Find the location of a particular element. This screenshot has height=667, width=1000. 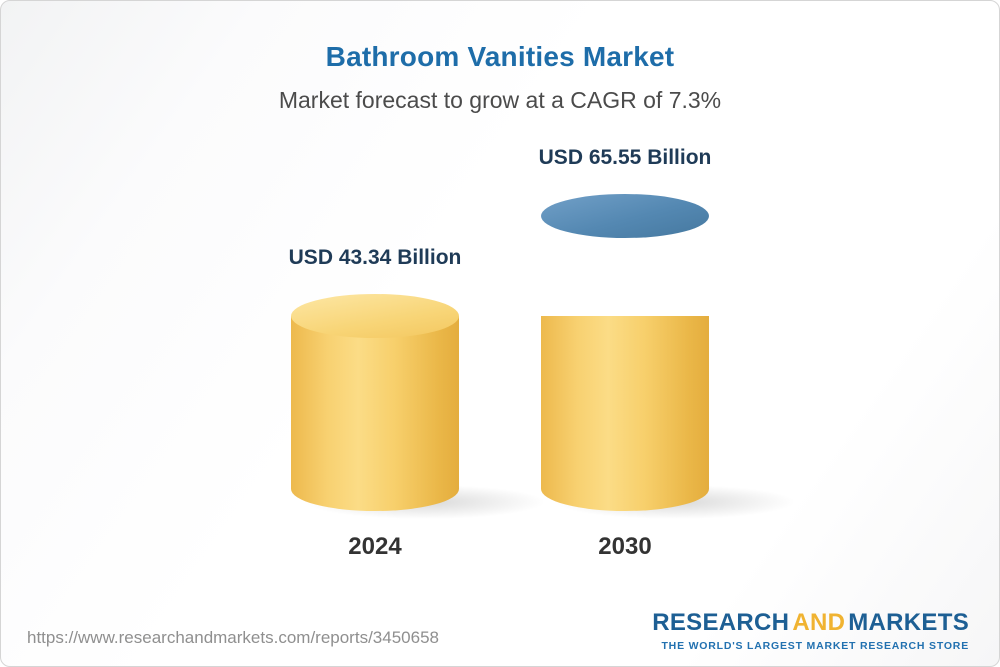

bar-group-2024: USD 43.34 Billion 2024 is located at coordinates (403, 403).